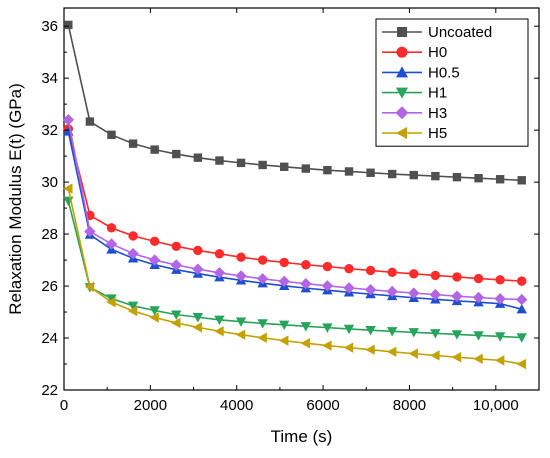  I want to click on legend-box, so click(452, 82).